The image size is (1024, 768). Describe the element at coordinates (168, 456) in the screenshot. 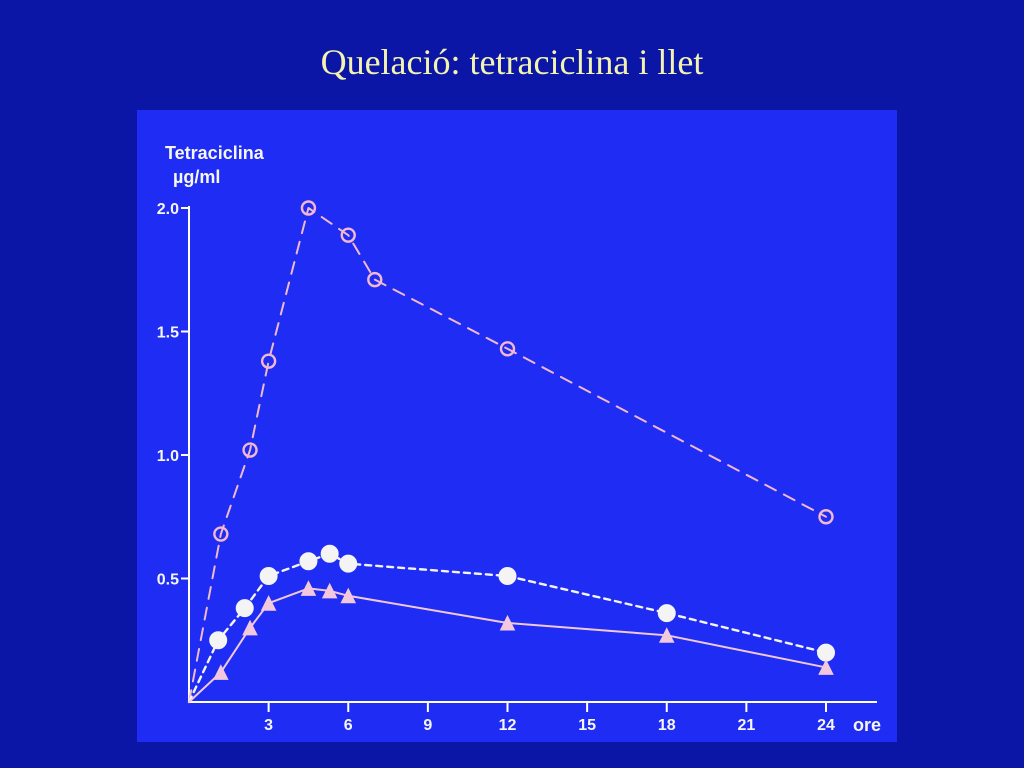

I see `y-tick-label: 1.0` at that location.